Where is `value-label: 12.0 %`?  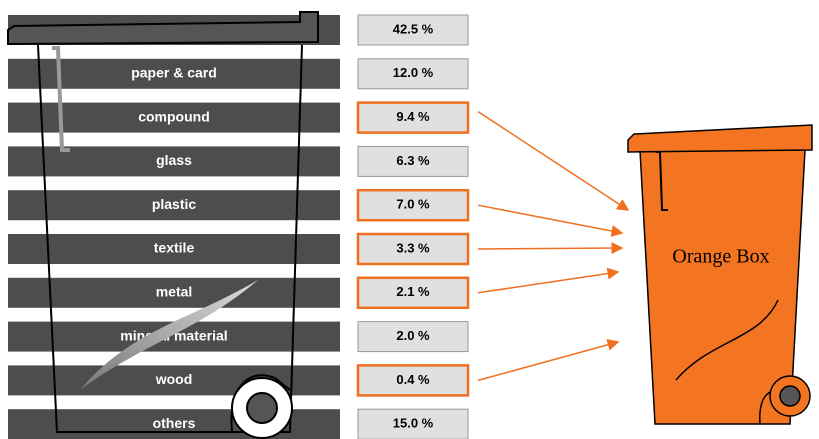
value-label: 12.0 % is located at coordinates (413, 72).